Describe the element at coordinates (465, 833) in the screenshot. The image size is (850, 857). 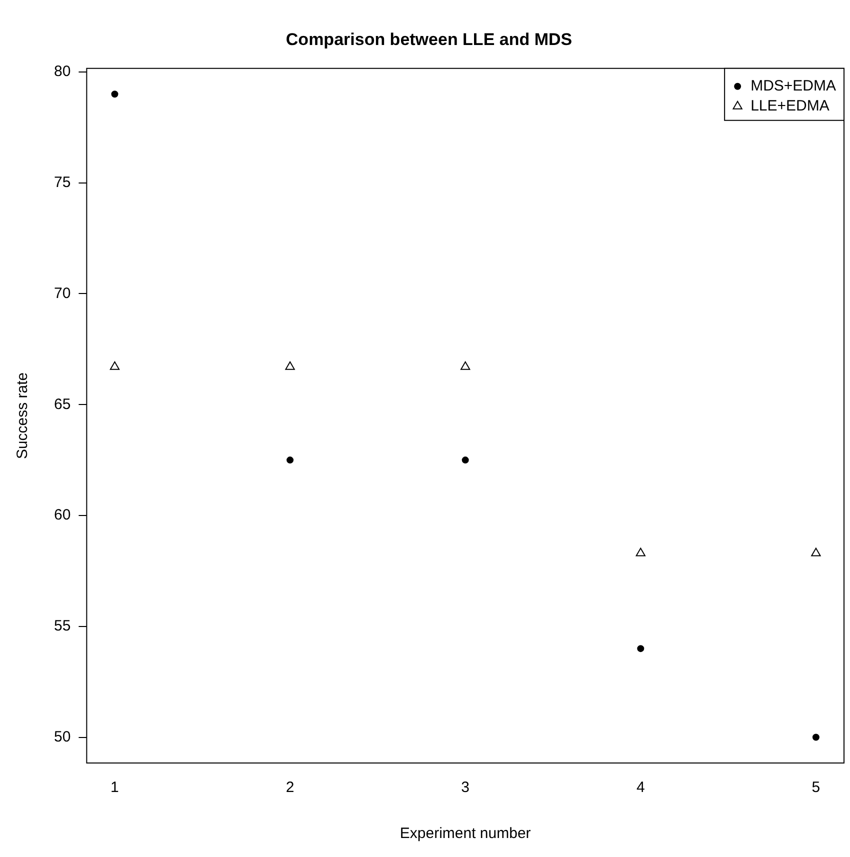
I see `x-axis-title: Experiment number` at that location.